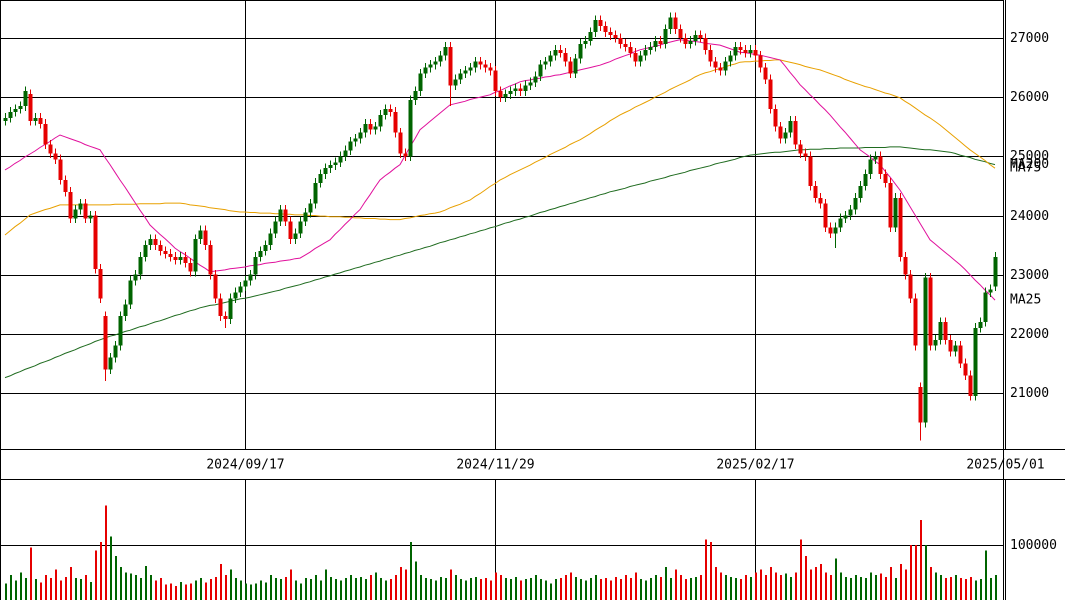  Describe the element at coordinates (1033, 545) in the screenshot. I see `y-tick-label: 100000` at that location.